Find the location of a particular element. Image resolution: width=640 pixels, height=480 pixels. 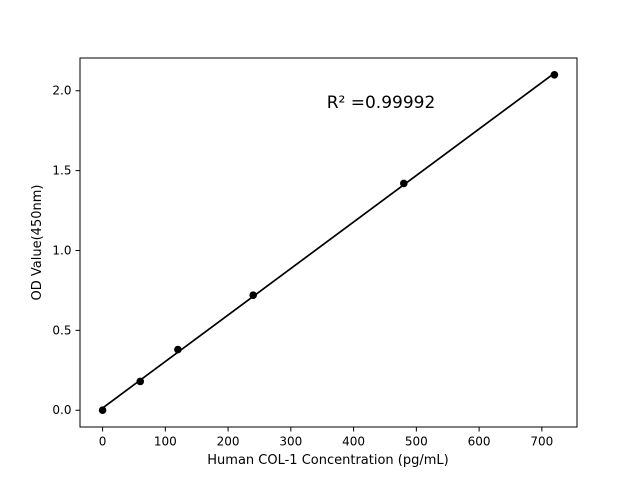

x-tick-label: 500 is located at coordinates (416, 442).